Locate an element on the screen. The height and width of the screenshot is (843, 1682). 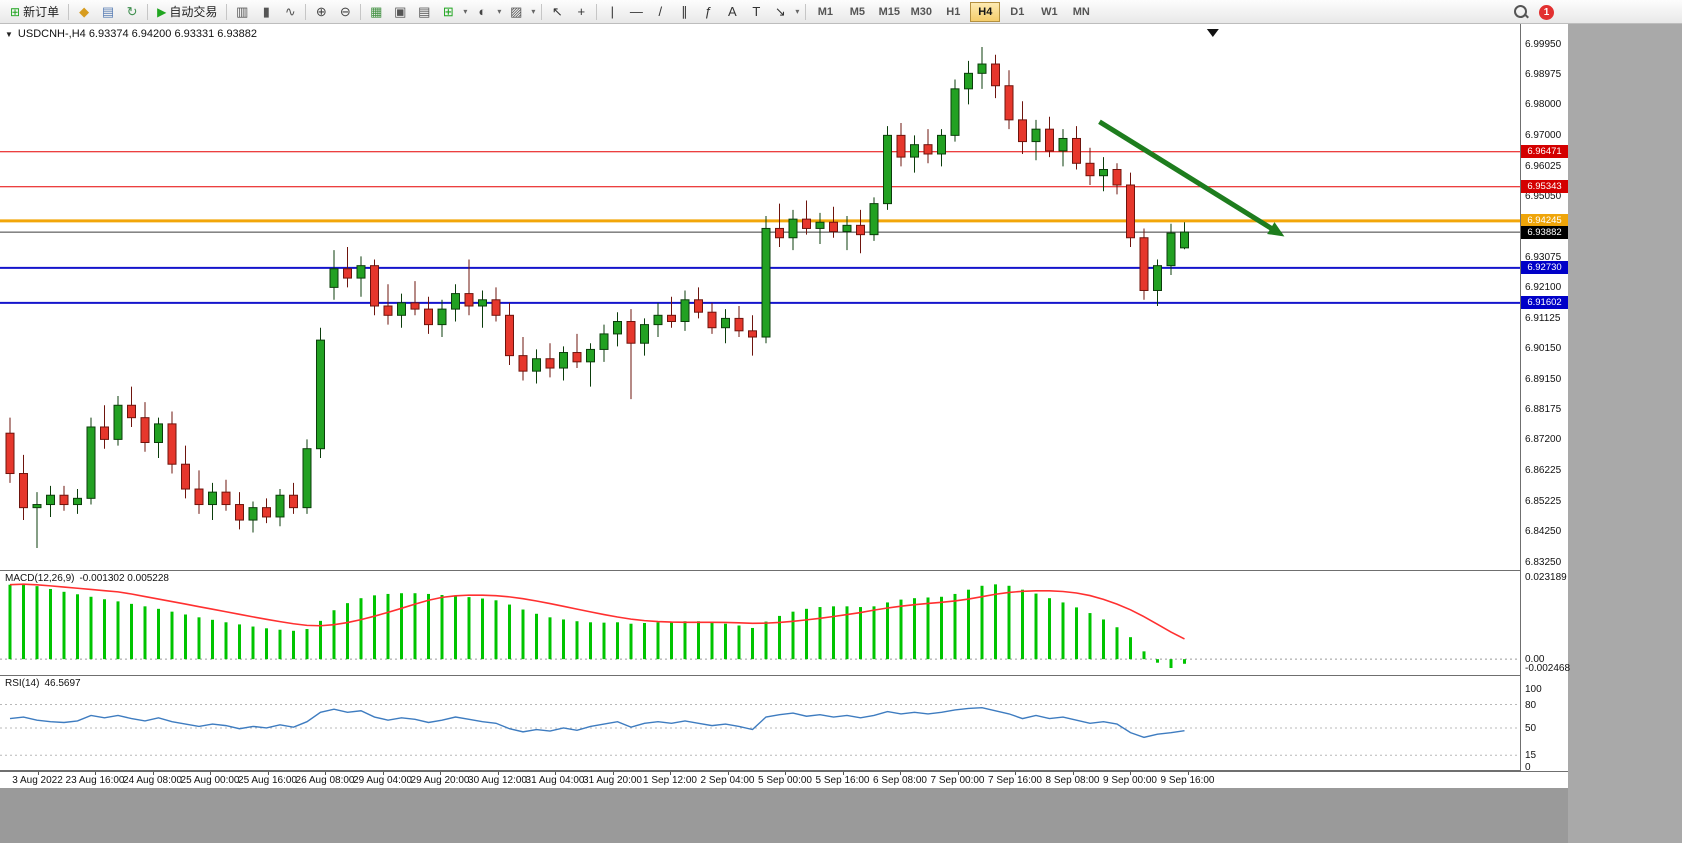
templates-caret-icon: ▾ is located at coordinates (533, 11).